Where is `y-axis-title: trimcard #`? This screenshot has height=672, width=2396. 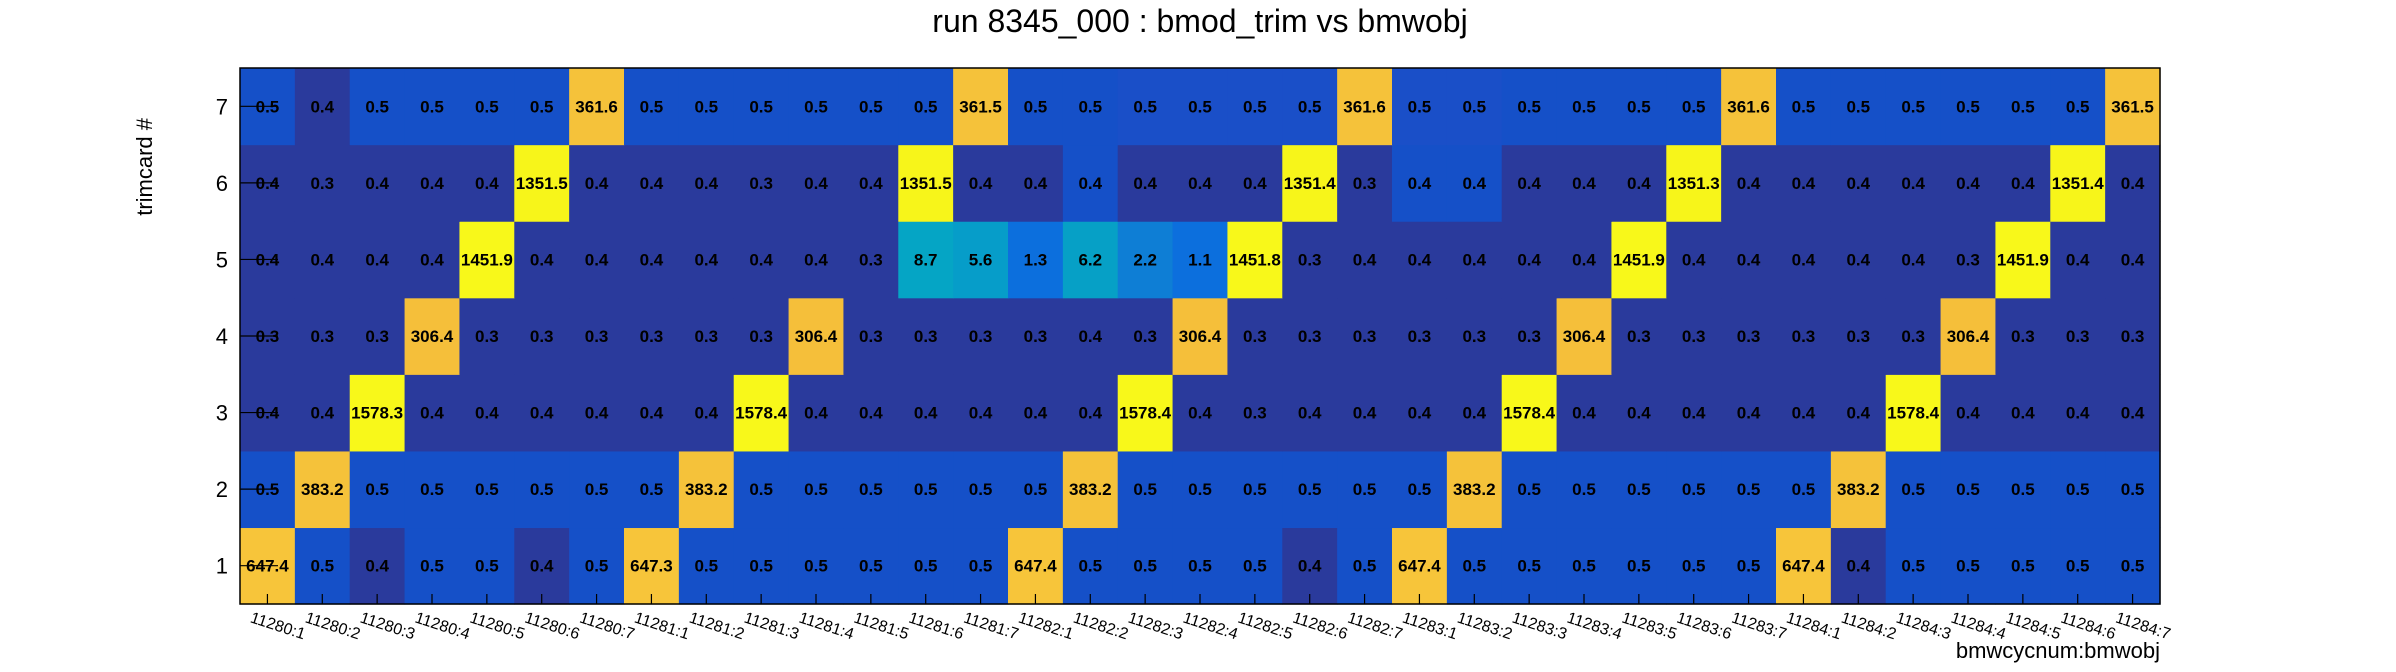 y-axis-title: trimcard # is located at coordinates (144, 166).